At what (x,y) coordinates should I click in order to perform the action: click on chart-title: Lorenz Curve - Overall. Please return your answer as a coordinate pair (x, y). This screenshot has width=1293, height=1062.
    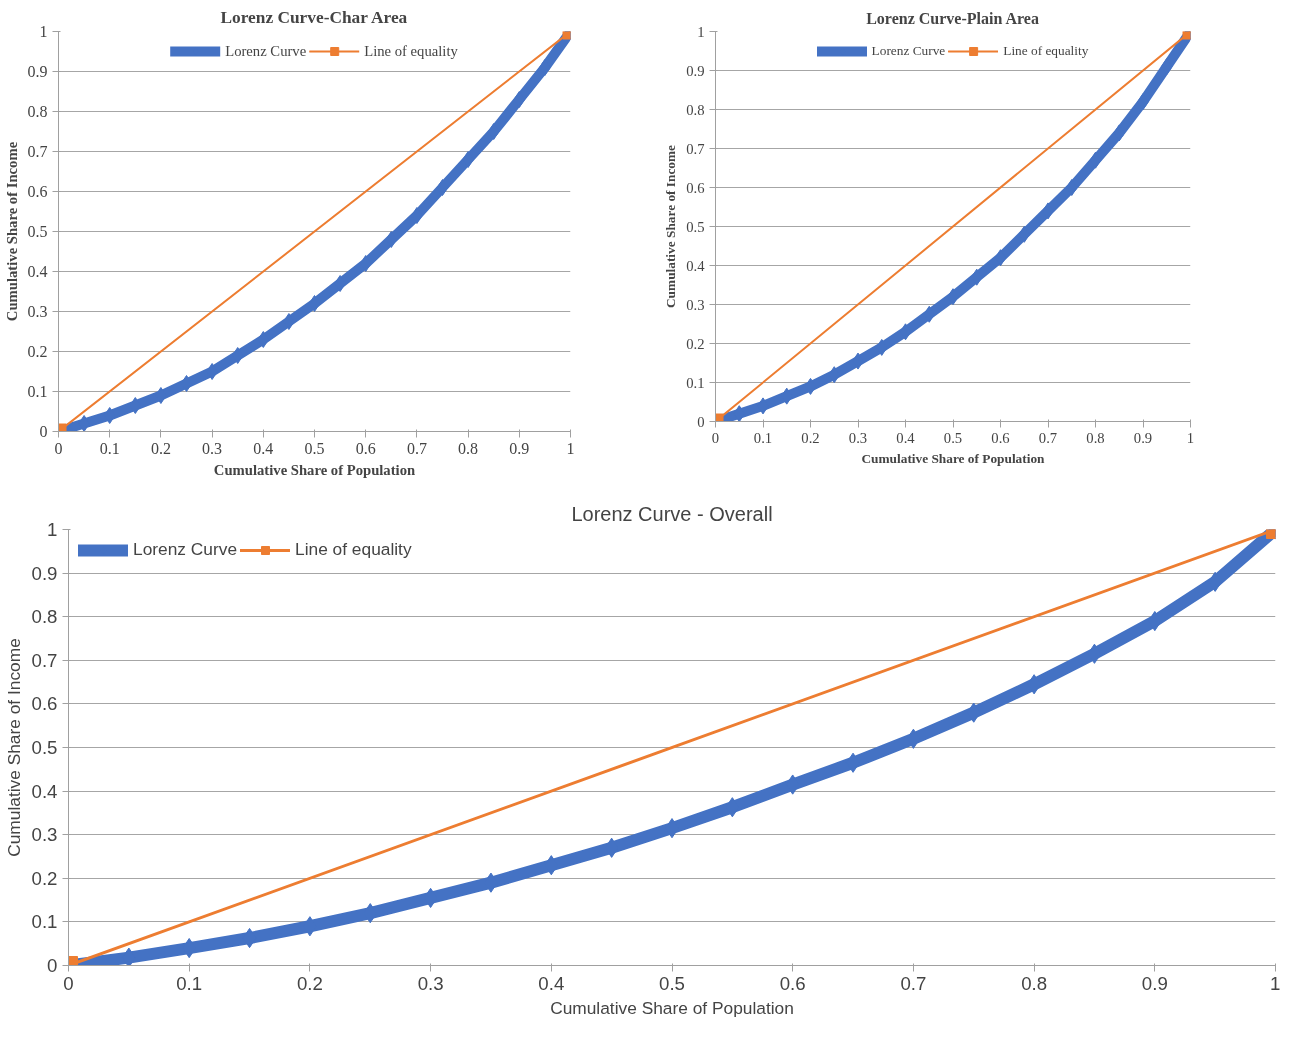
    Looking at the image, I should click on (672, 513).